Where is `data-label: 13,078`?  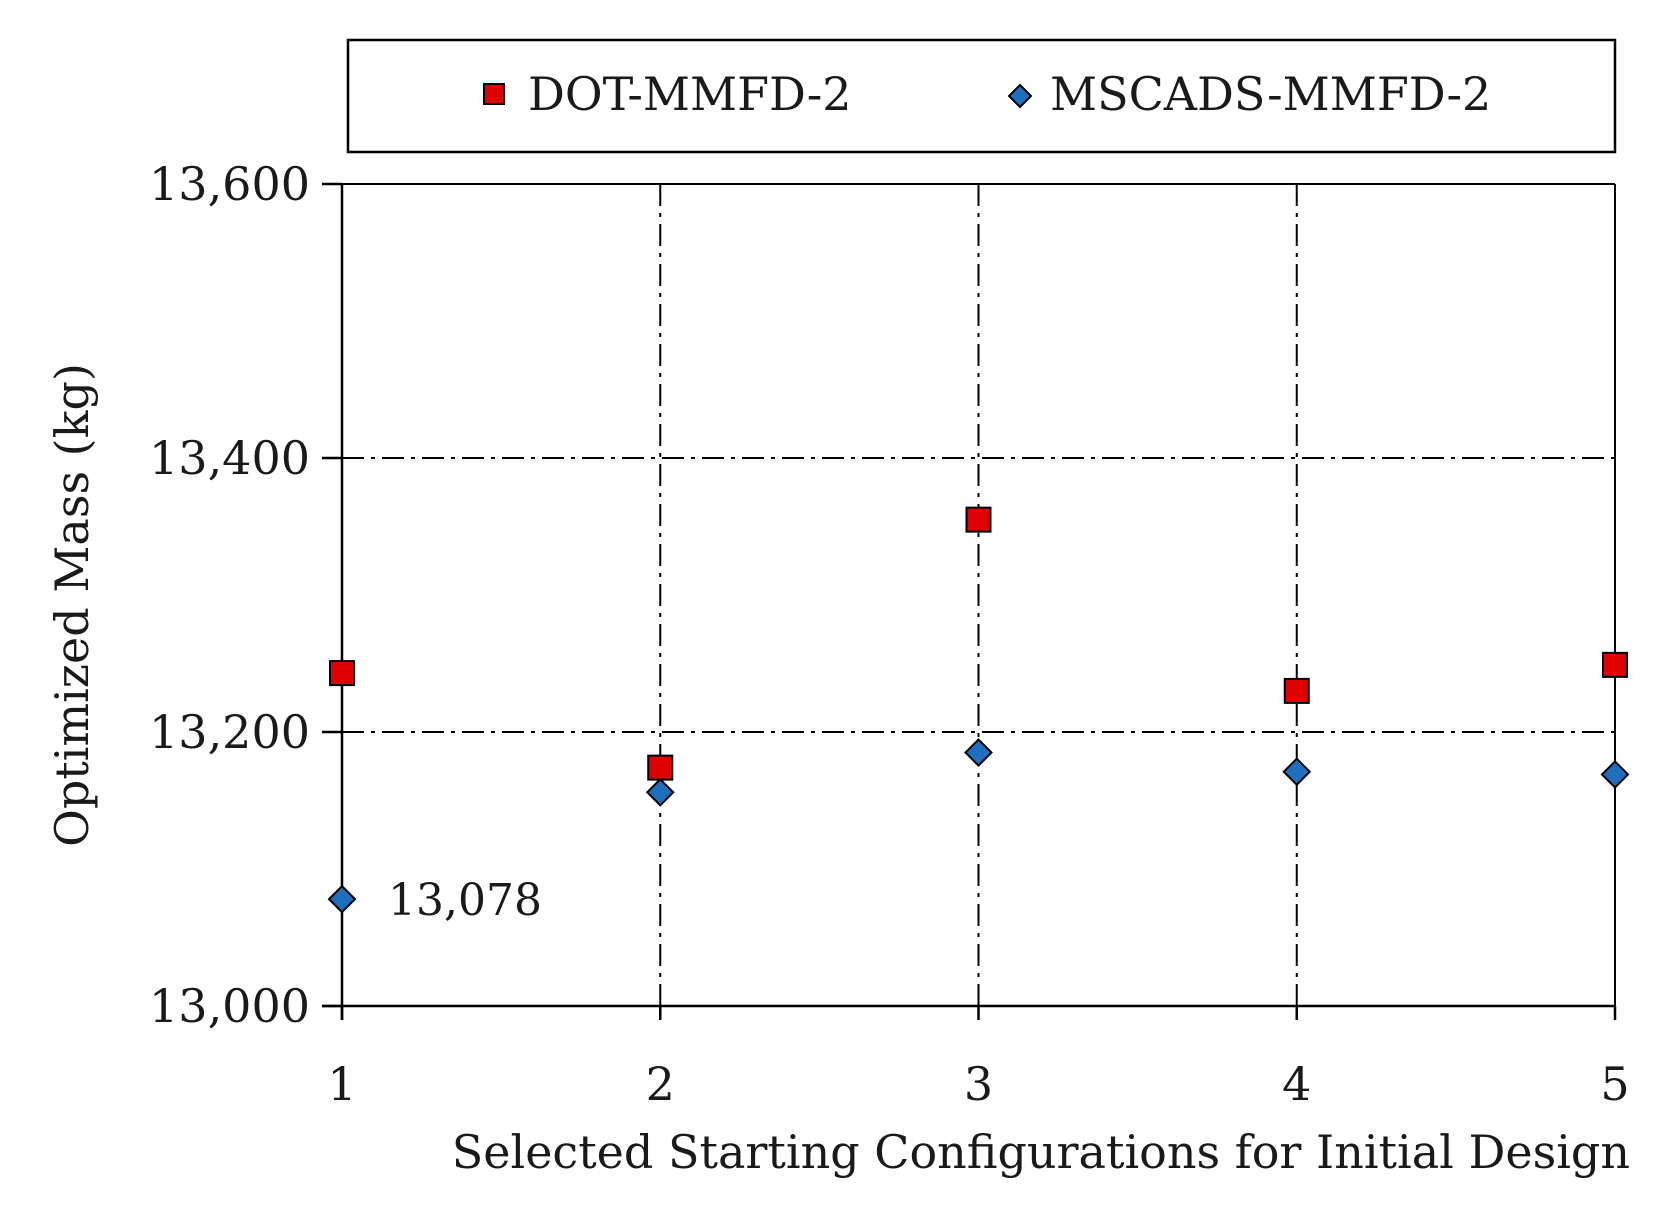 data-label: 13,078 is located at coordinates (465, 900).